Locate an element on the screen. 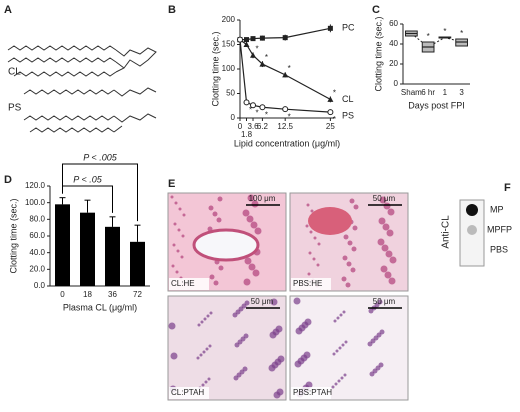  blot-title: Anti-CL is located at coordinates (446, 232).